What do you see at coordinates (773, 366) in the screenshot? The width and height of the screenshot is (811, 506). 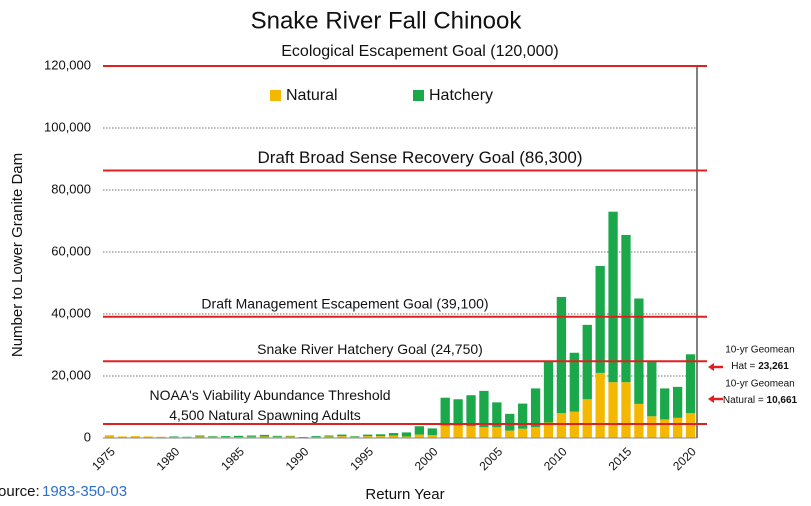 I see `annotation-value: 23,261` at bounding box center [773, 366].